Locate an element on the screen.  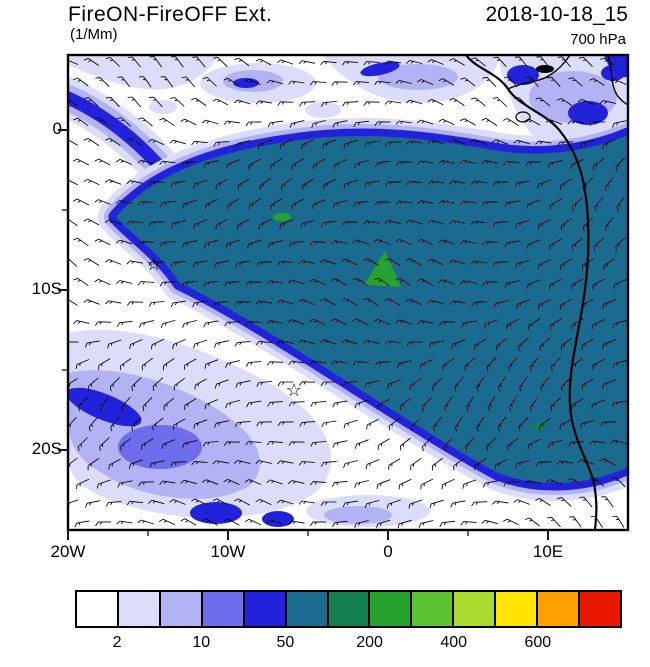
colorbar is located at coordinates (348, 609).